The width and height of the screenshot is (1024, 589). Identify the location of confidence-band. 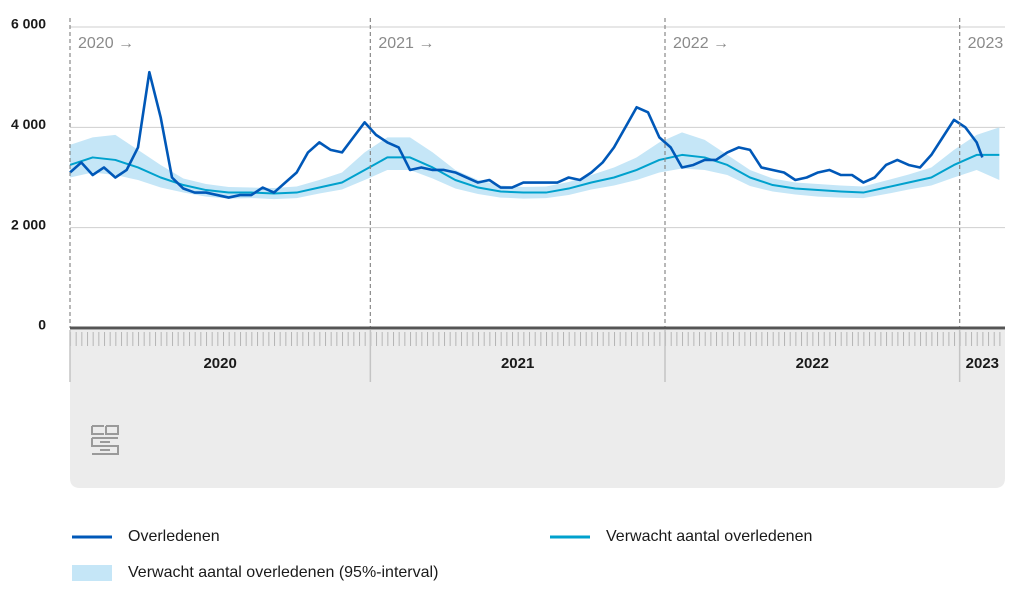
(535, 163).